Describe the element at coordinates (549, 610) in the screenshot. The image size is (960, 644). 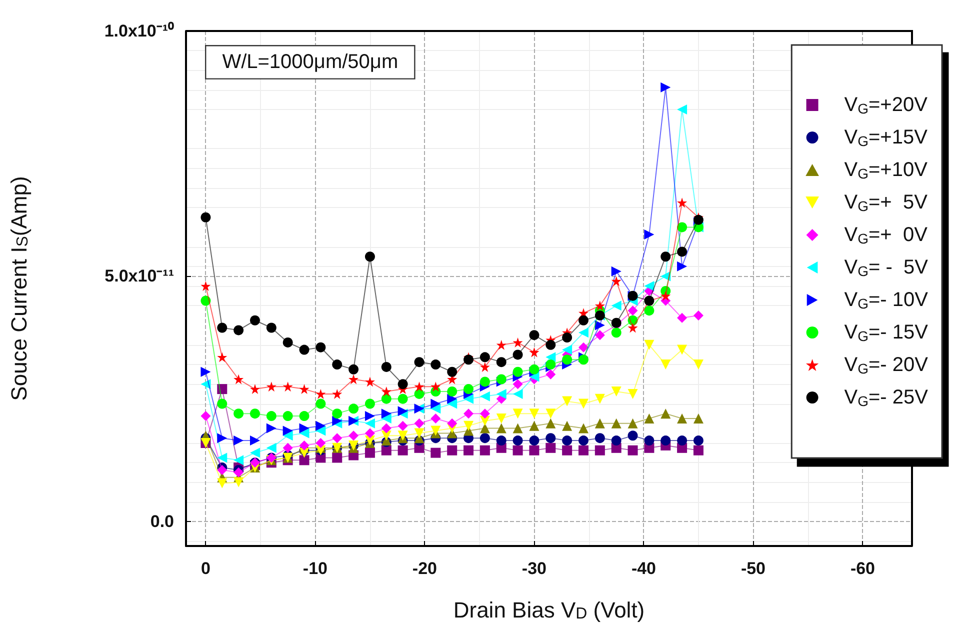
I see `x-axis-title: Drain Bias VD (Volt)` at that location.